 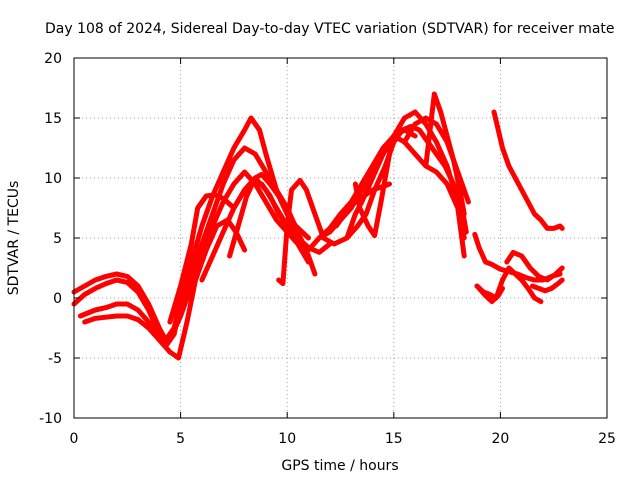 What do you see at coordinates (53, 59) in the screenshot?
I see `y-tick-label-6: 20` at bounding box center [53, 59].